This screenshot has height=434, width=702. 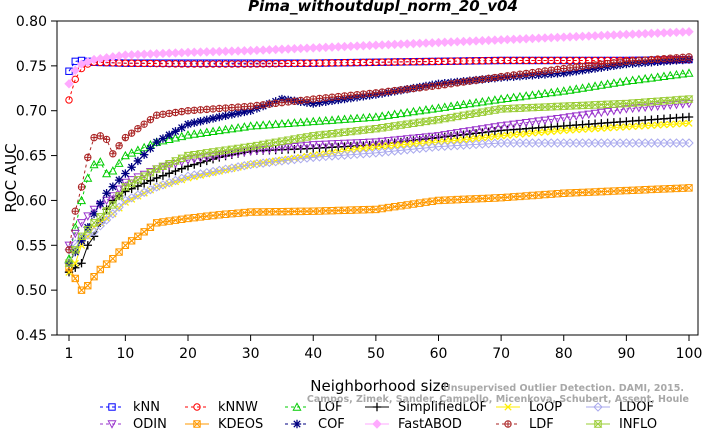 What do you see at coordinates (31, 291) in the screenshot?
I see `y-tick-label: 0.50` at bounding box center [31, 291].